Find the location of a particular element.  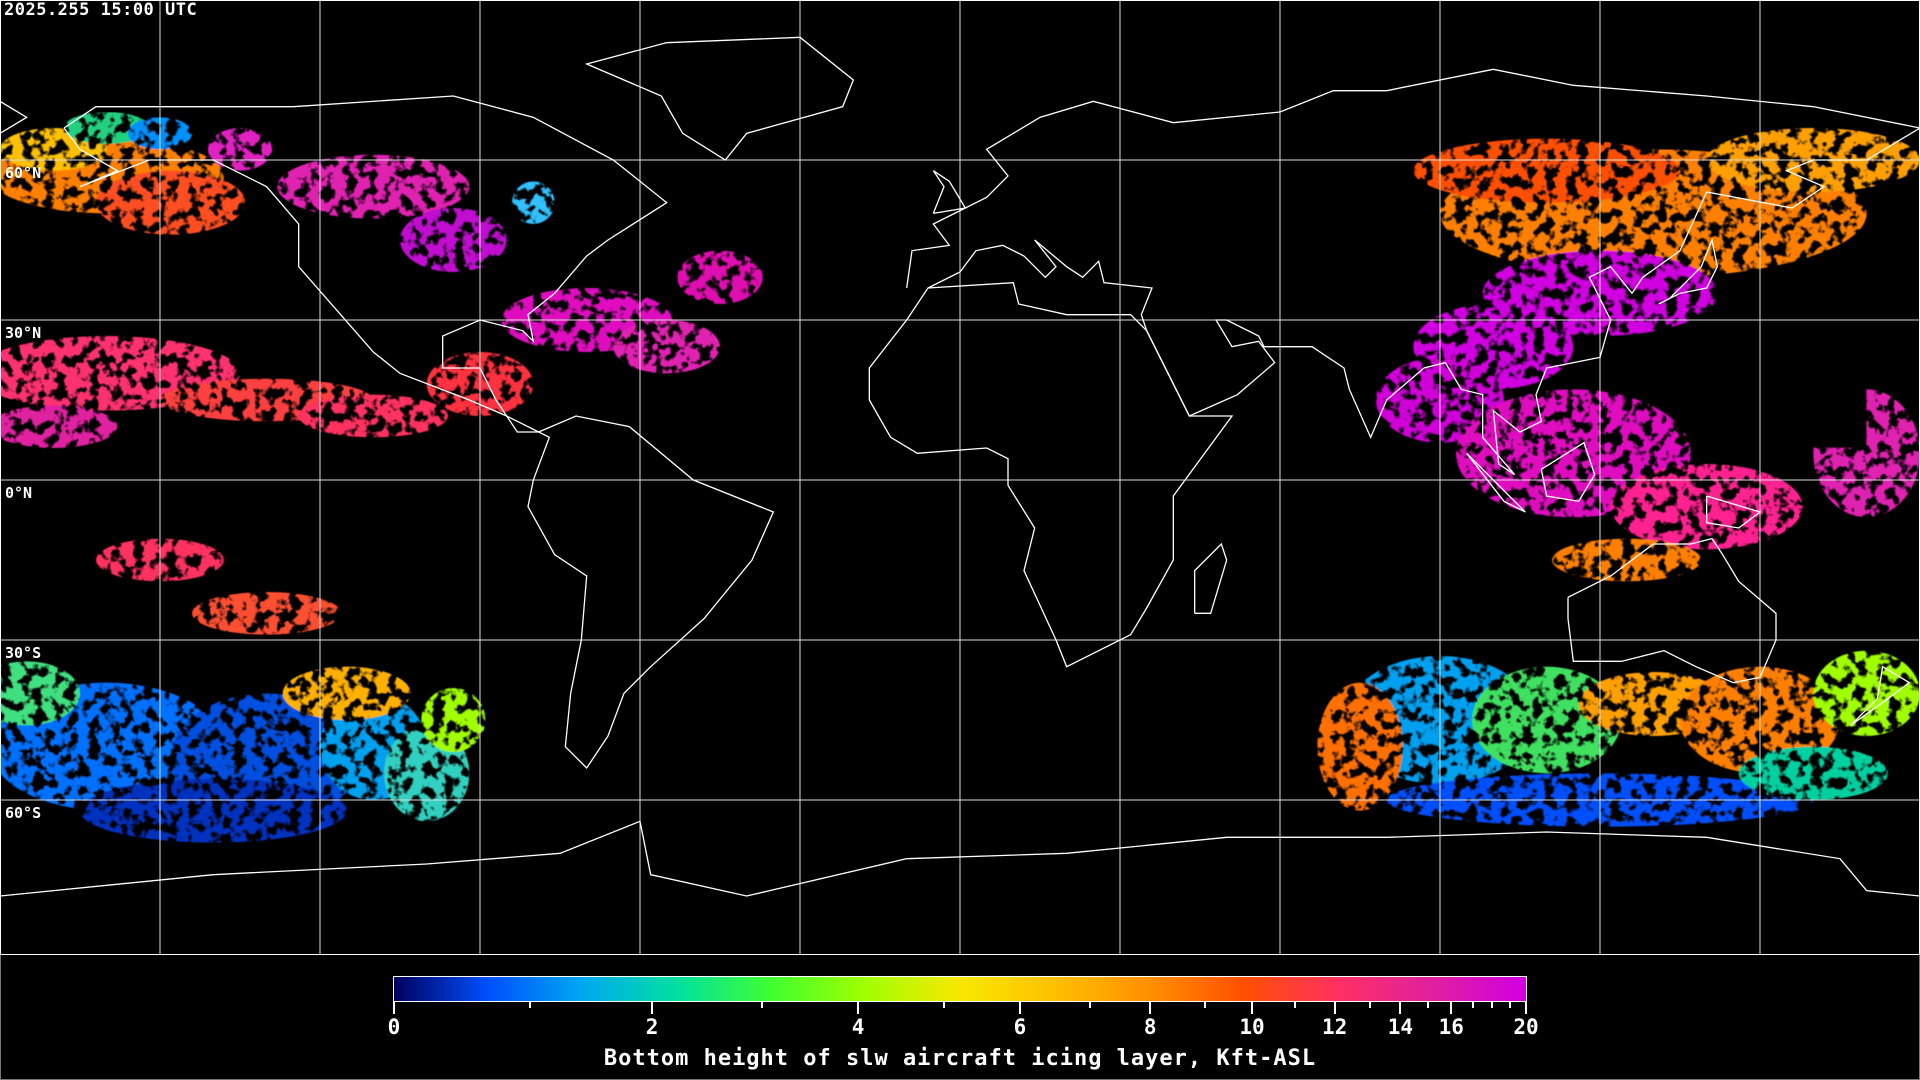

lat-label-60n: 60°N is located at coordinates (23, 173).